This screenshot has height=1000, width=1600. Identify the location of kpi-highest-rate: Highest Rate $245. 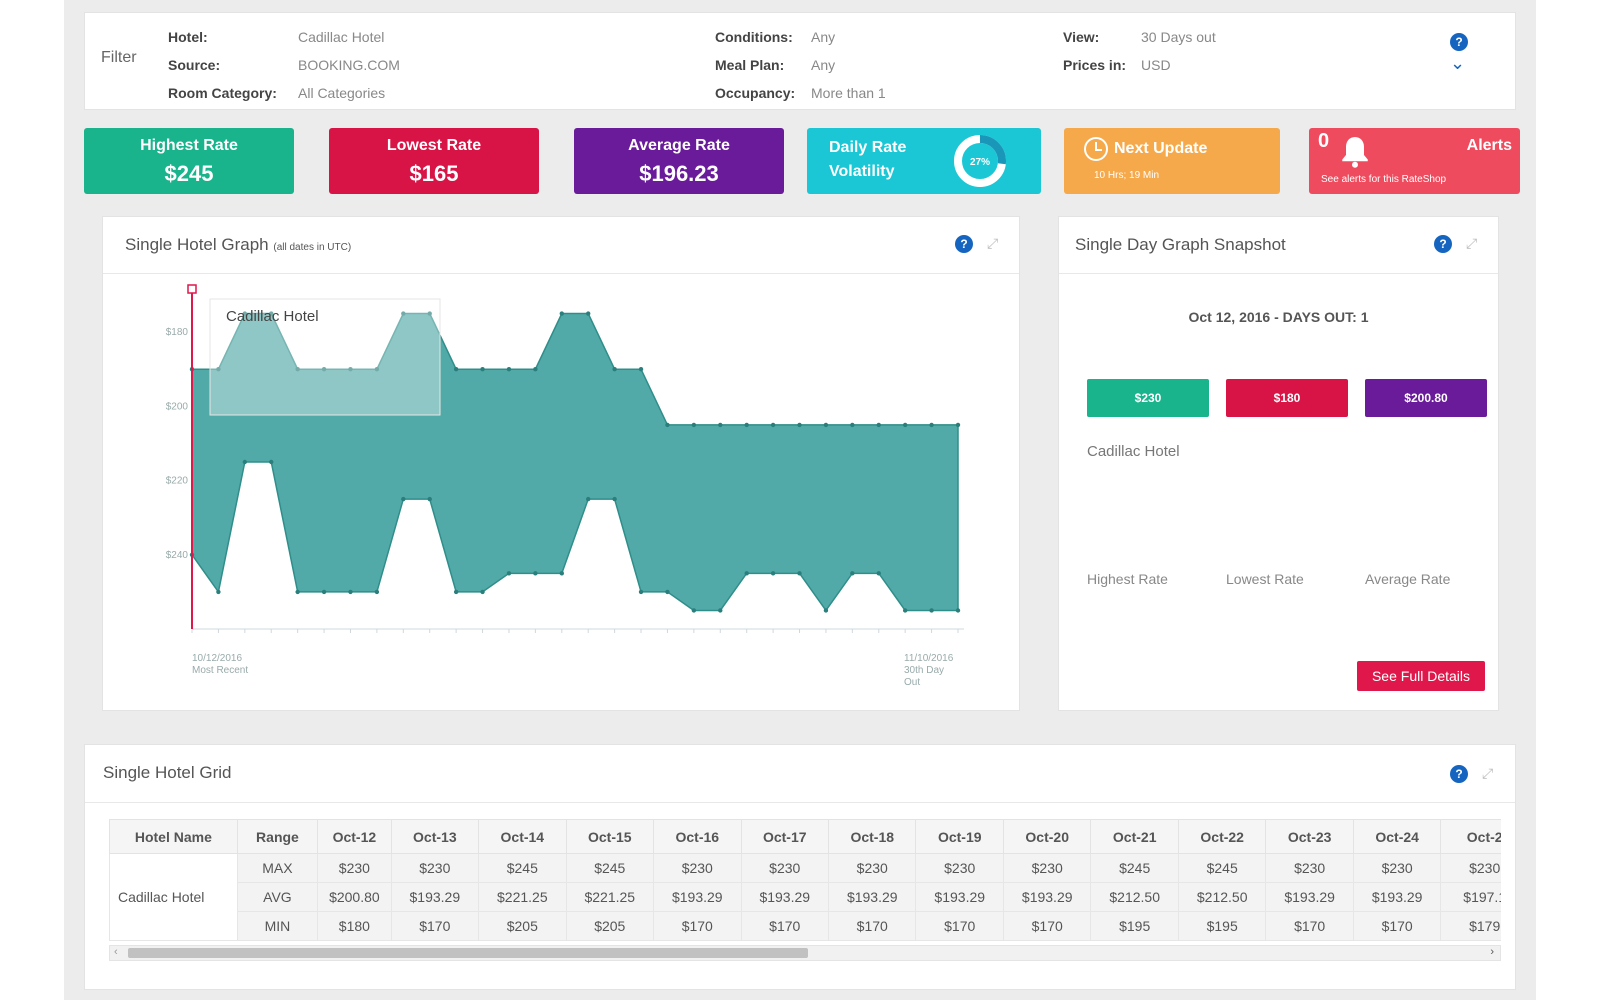
(189, 161).